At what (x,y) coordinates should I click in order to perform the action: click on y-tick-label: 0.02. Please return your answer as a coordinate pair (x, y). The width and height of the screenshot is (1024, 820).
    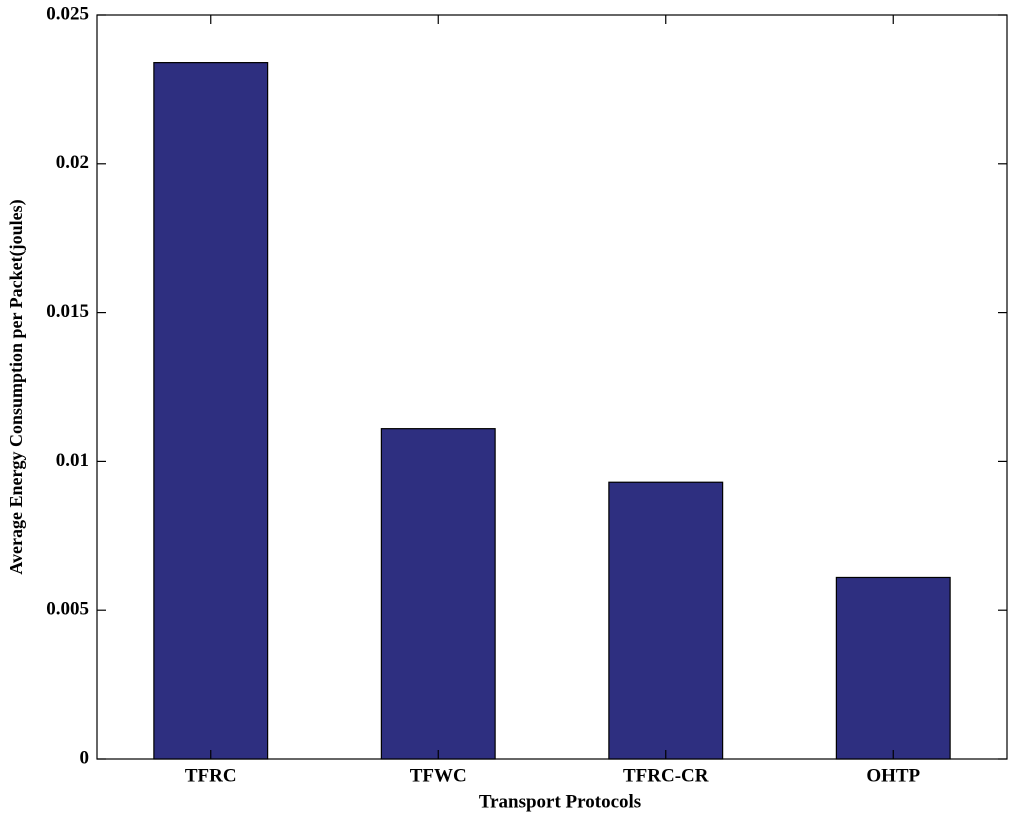
    Looking at the image, I should click on (72, 162).